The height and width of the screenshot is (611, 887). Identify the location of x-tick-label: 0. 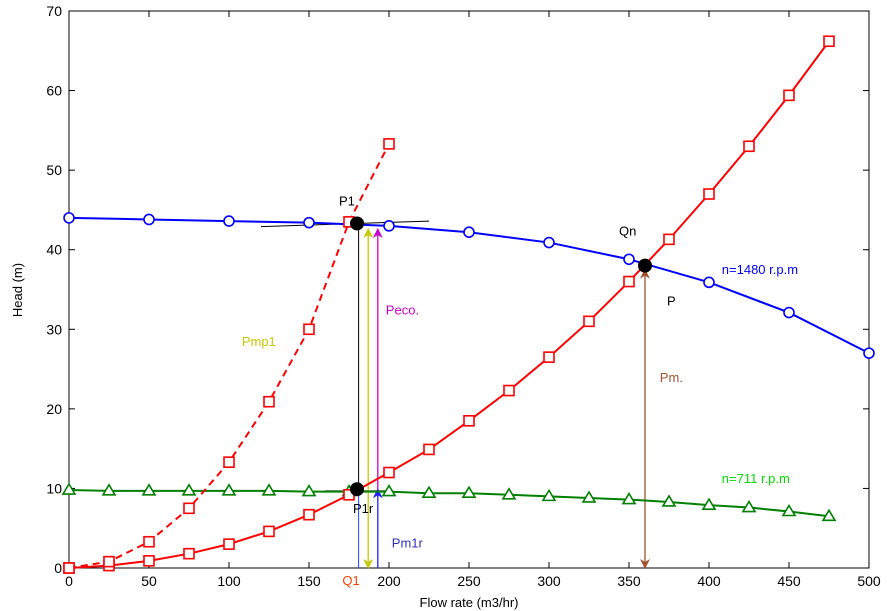
(69, 581).